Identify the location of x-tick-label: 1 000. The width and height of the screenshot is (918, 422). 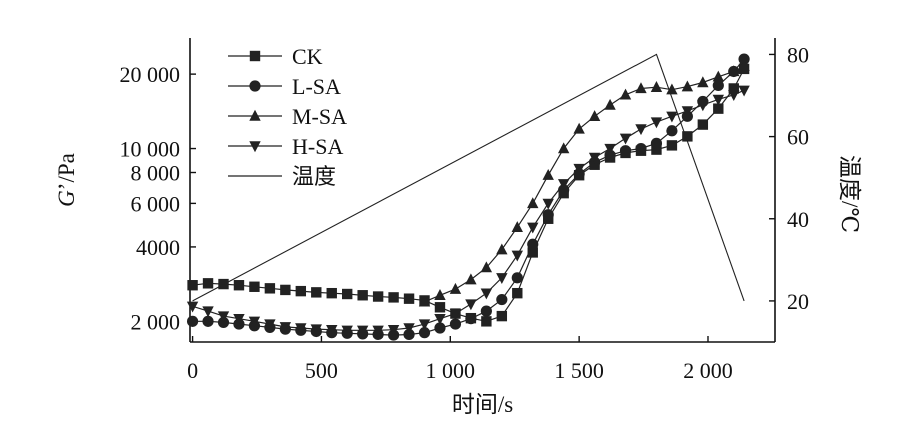
(451, 370).